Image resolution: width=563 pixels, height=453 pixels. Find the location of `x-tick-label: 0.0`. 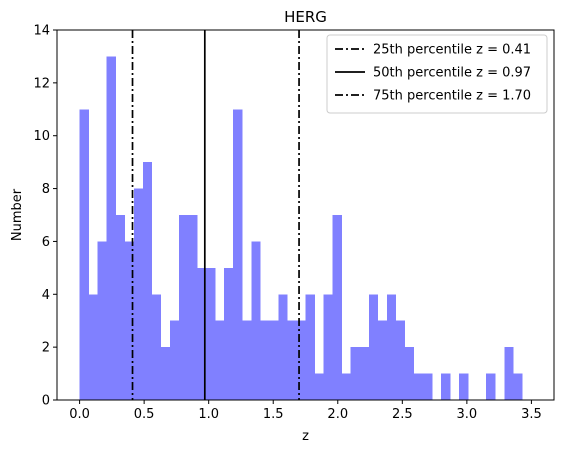

x-tick-label: 0.0 is located at coordinates (79, 414).